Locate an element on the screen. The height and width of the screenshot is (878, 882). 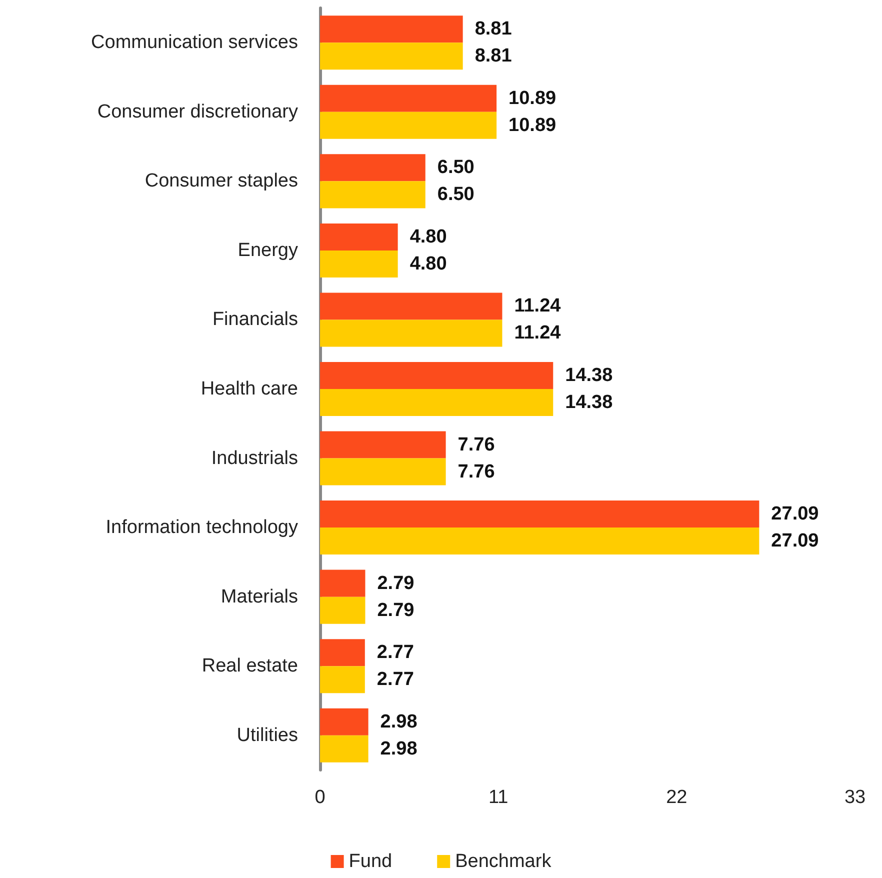
legend-label: Fund is located at coordinates (370, 861).